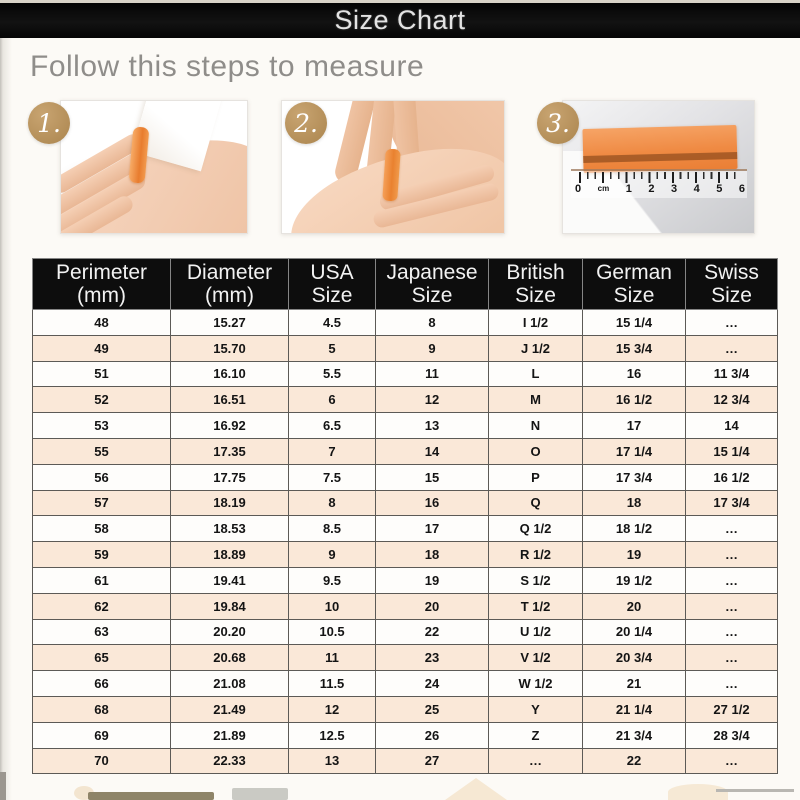 Image resolution: width=800 pixels, height=800 pixels. What do you see at coordinates (535, 425) in the screenshot?
I see `table-cell: N` at bounding box center [535, 425].